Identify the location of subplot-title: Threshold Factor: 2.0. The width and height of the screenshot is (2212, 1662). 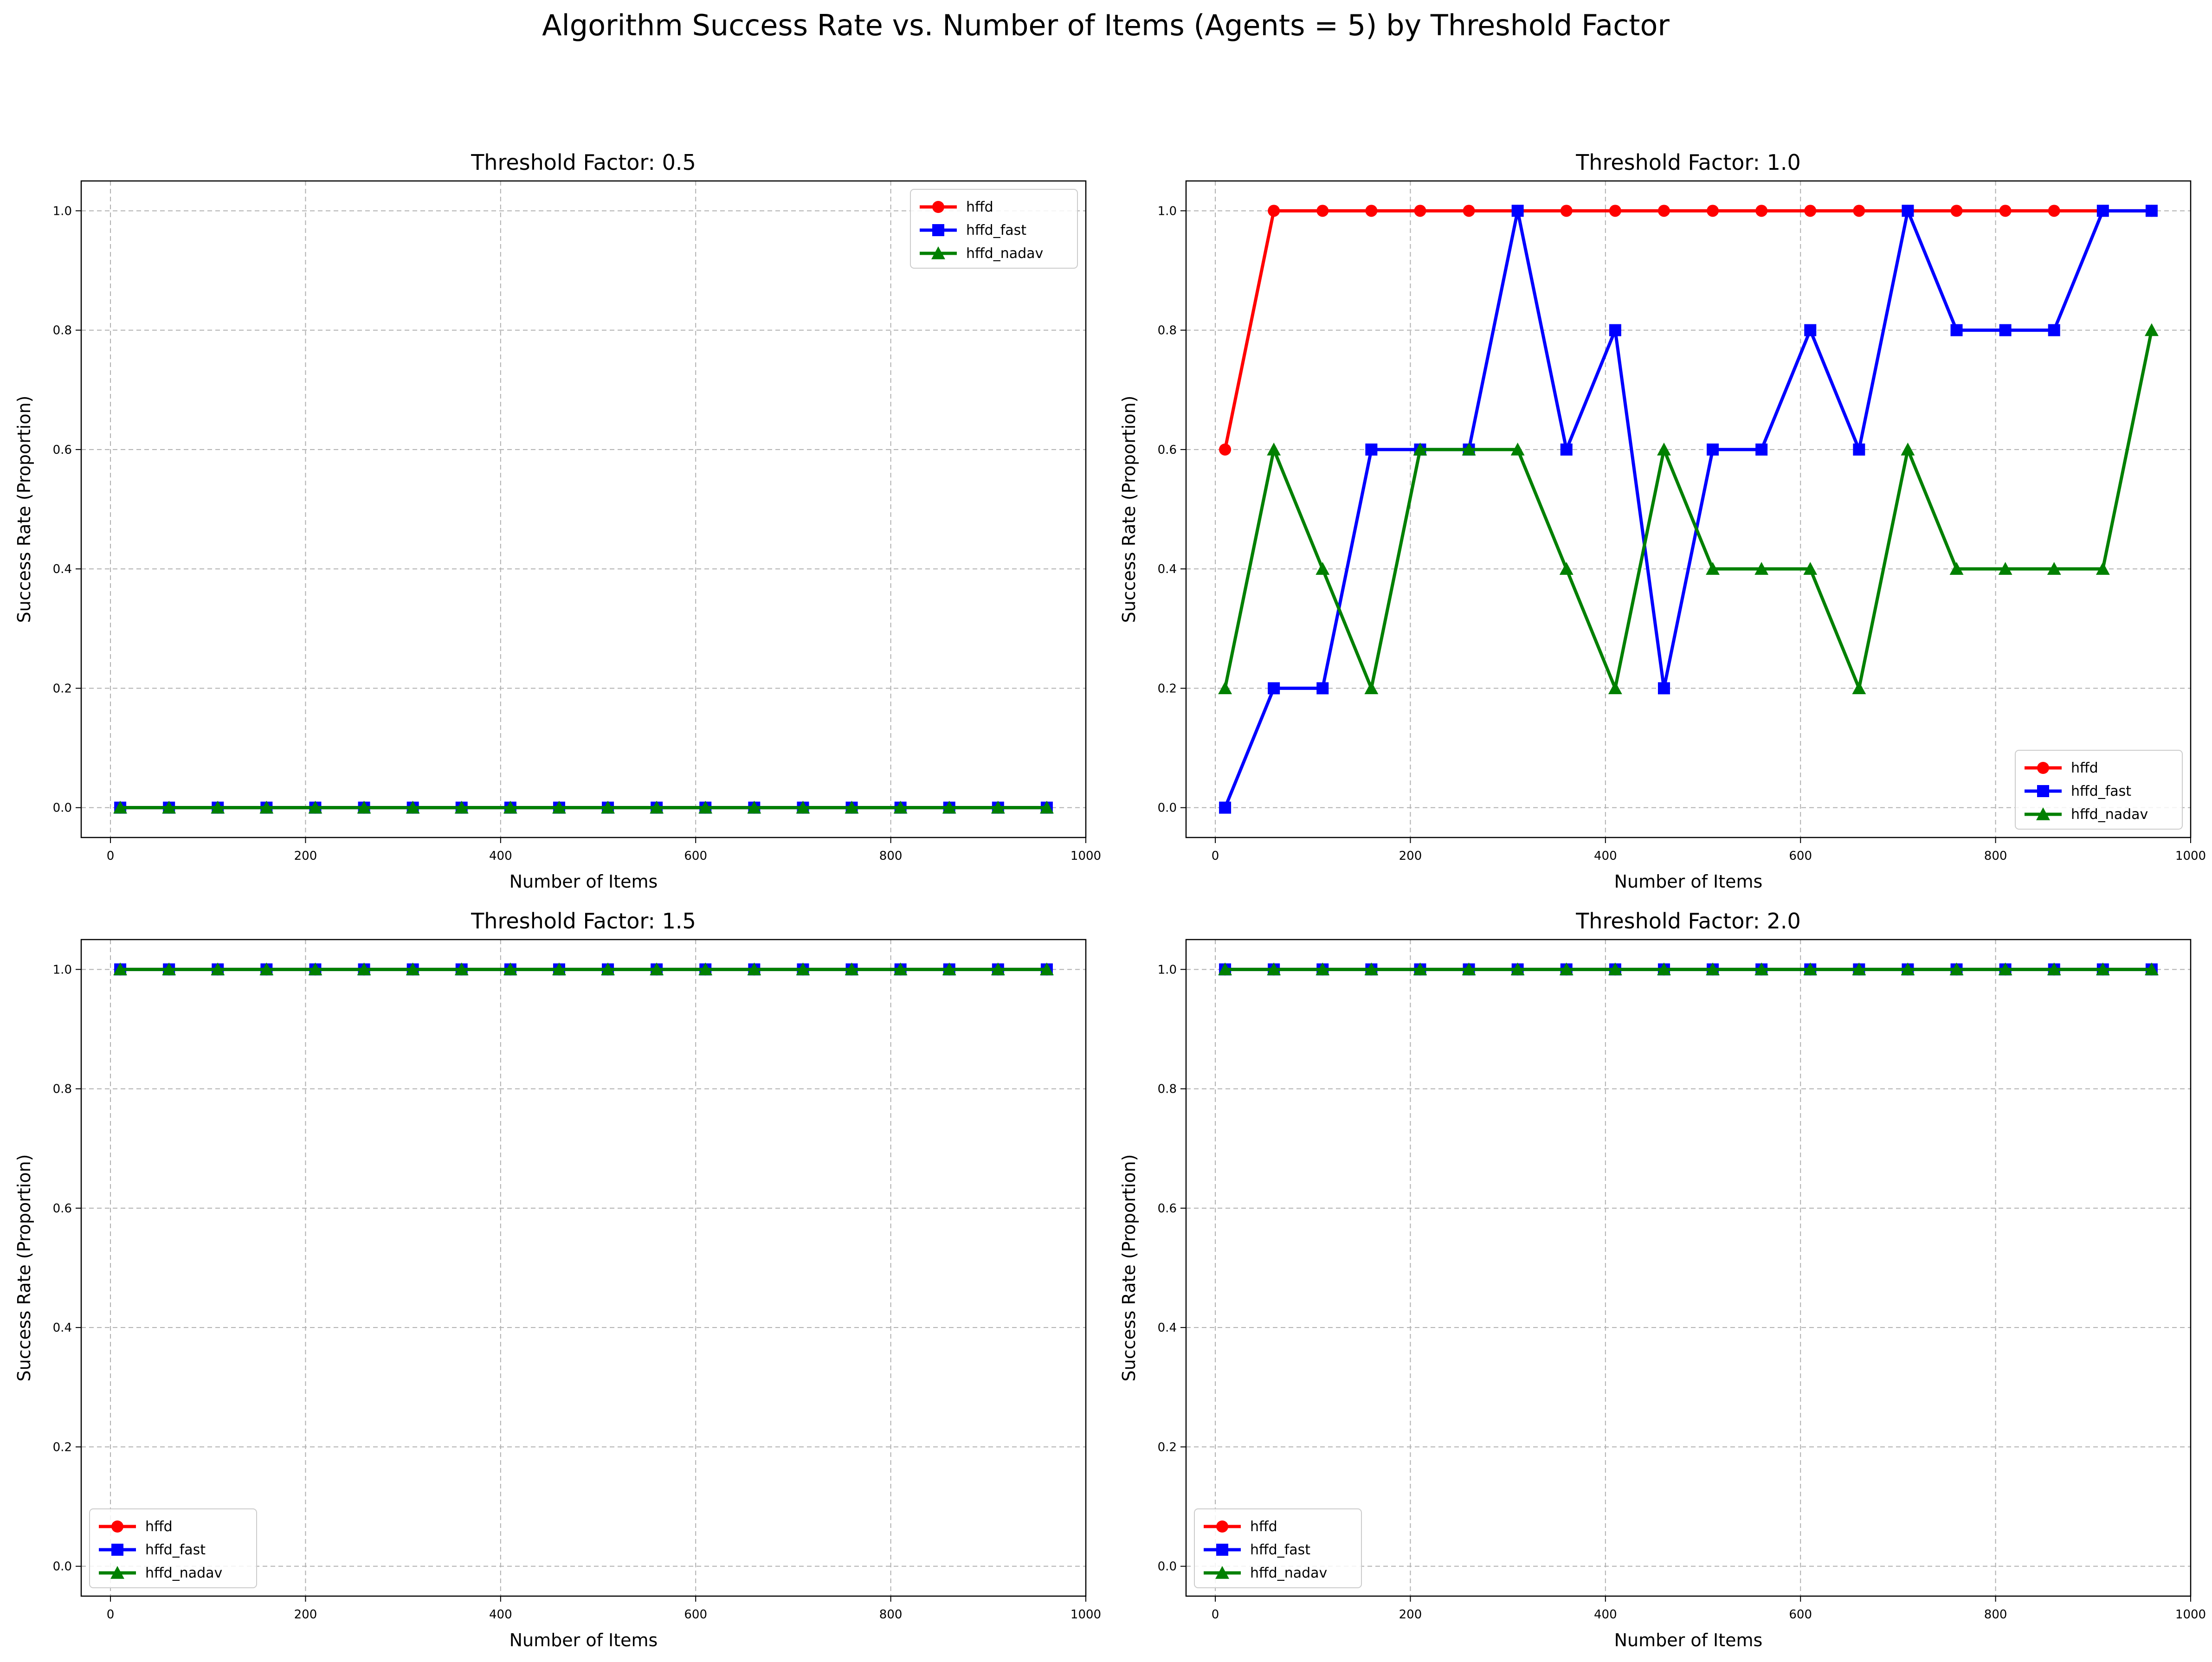
(1688, 921).